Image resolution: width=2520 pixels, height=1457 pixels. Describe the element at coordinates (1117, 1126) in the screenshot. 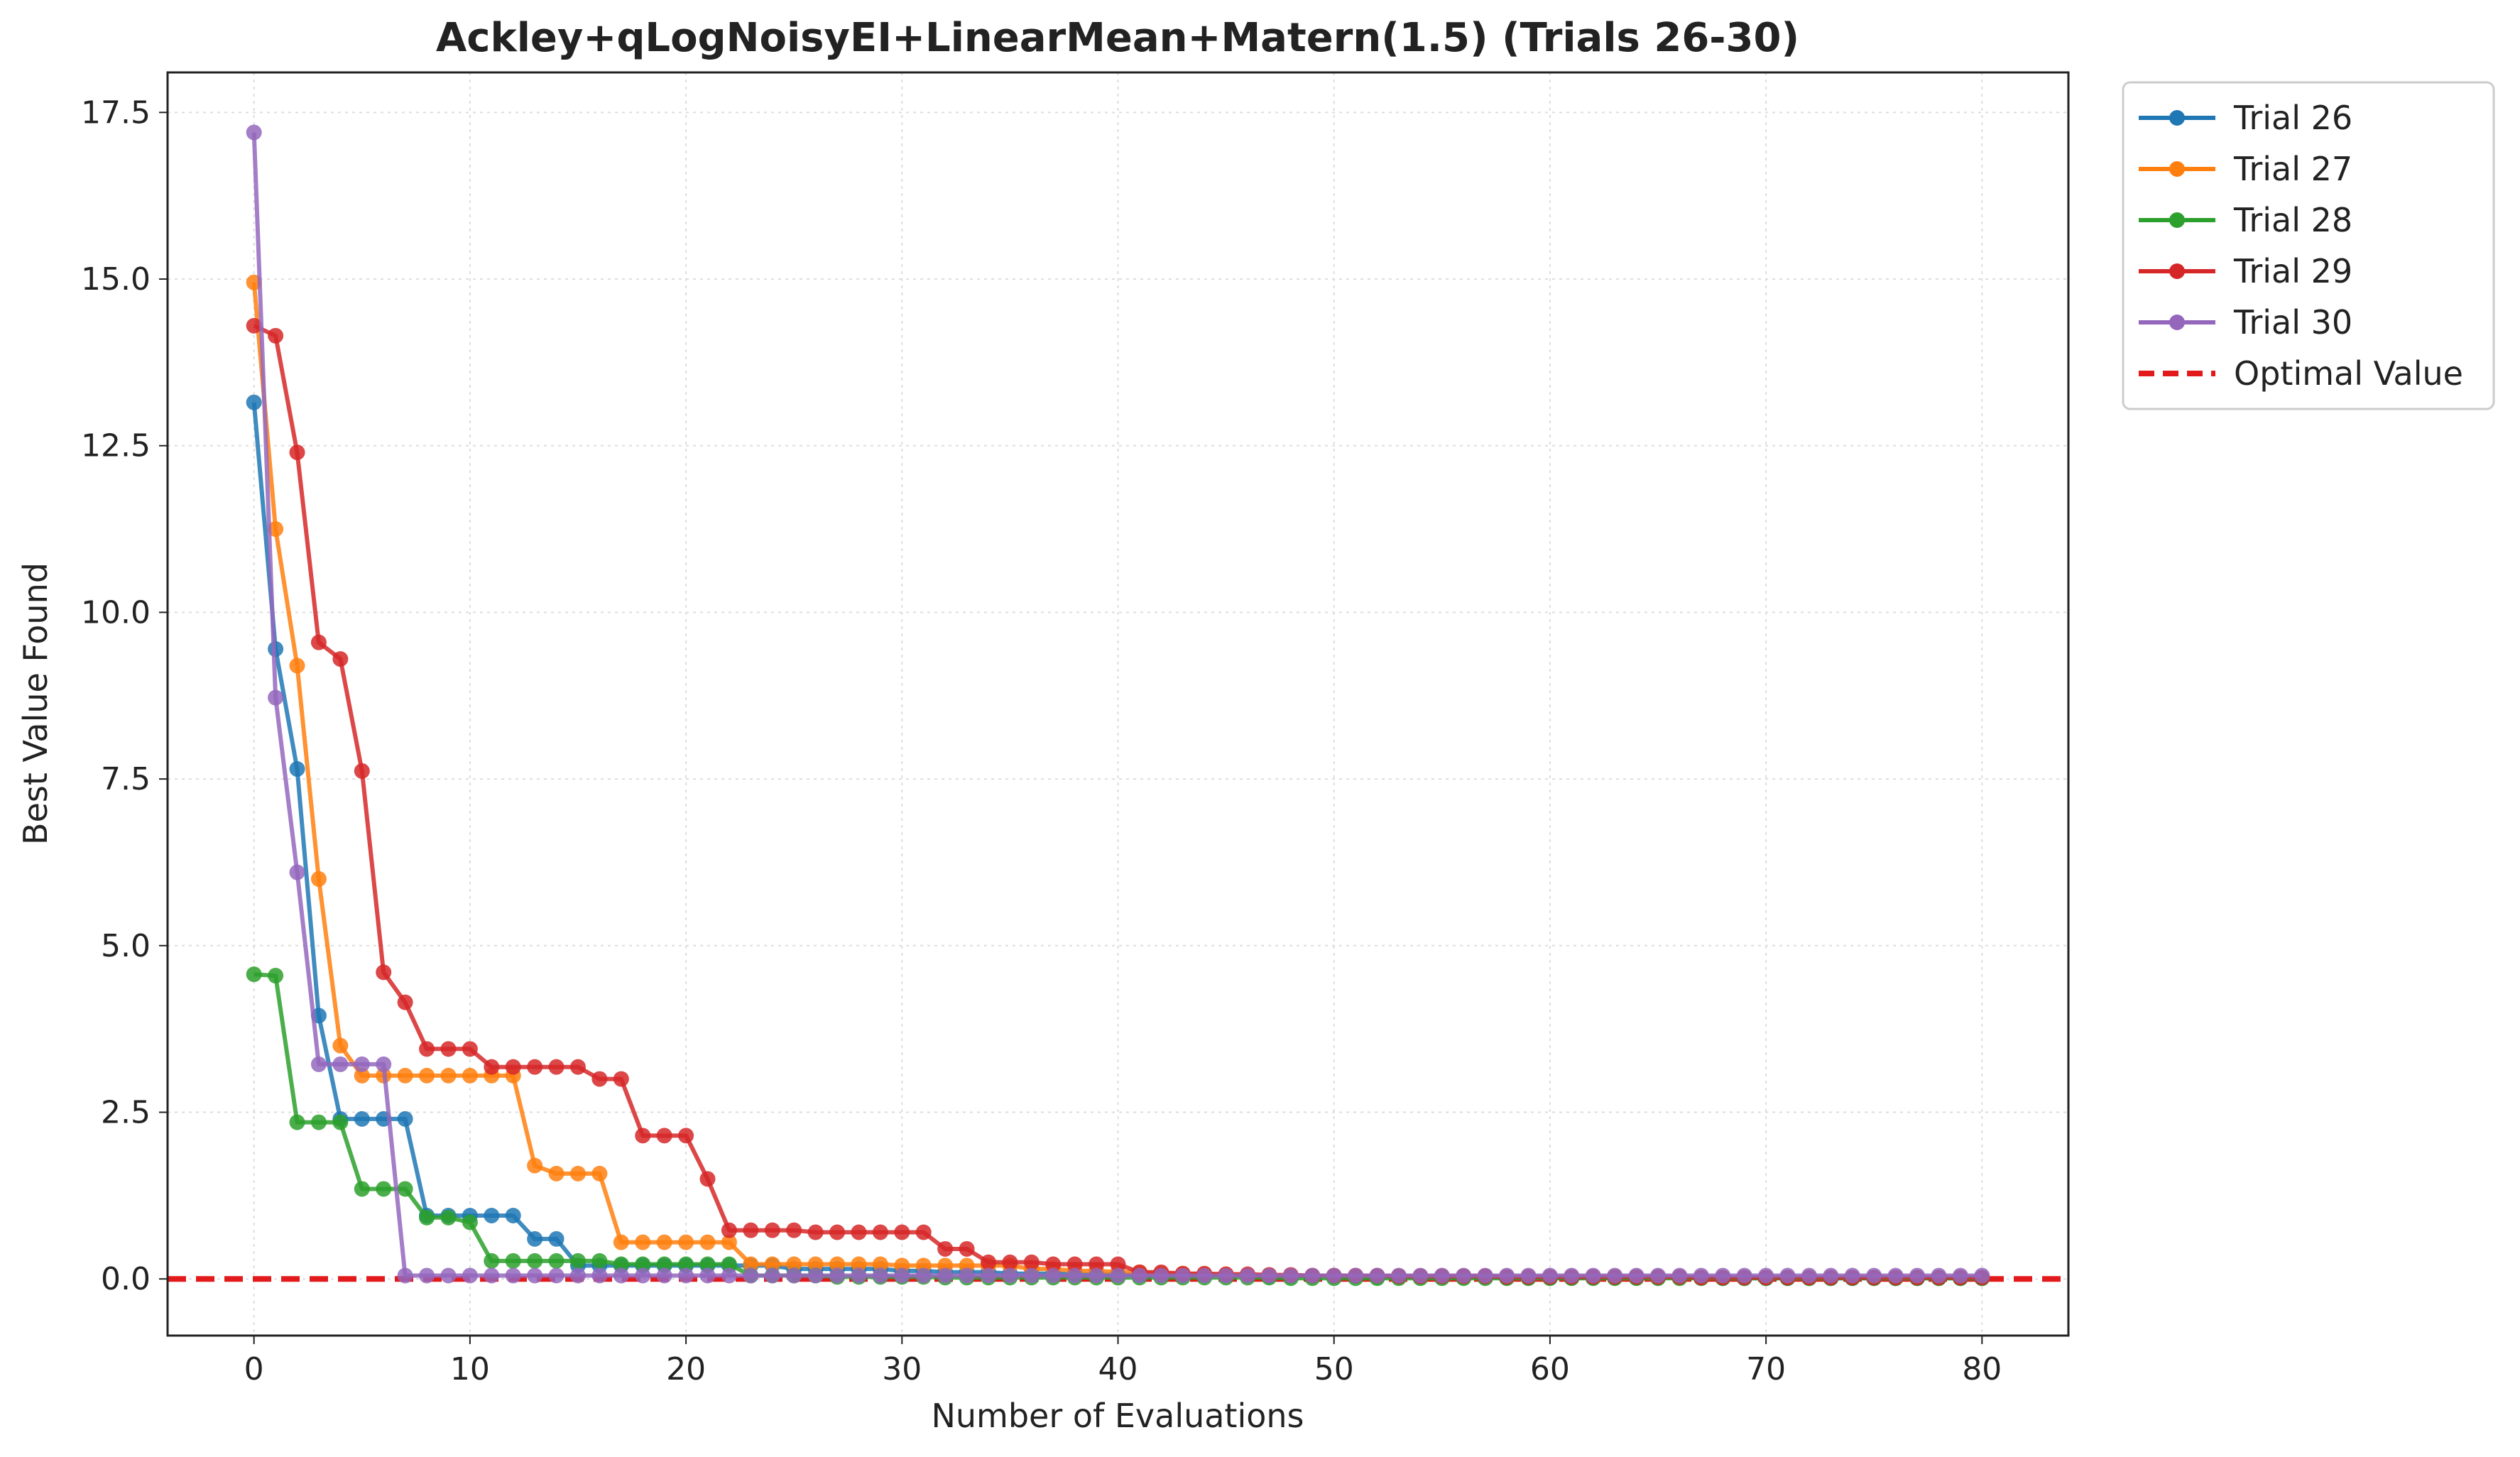

I see `series-line` at that location.